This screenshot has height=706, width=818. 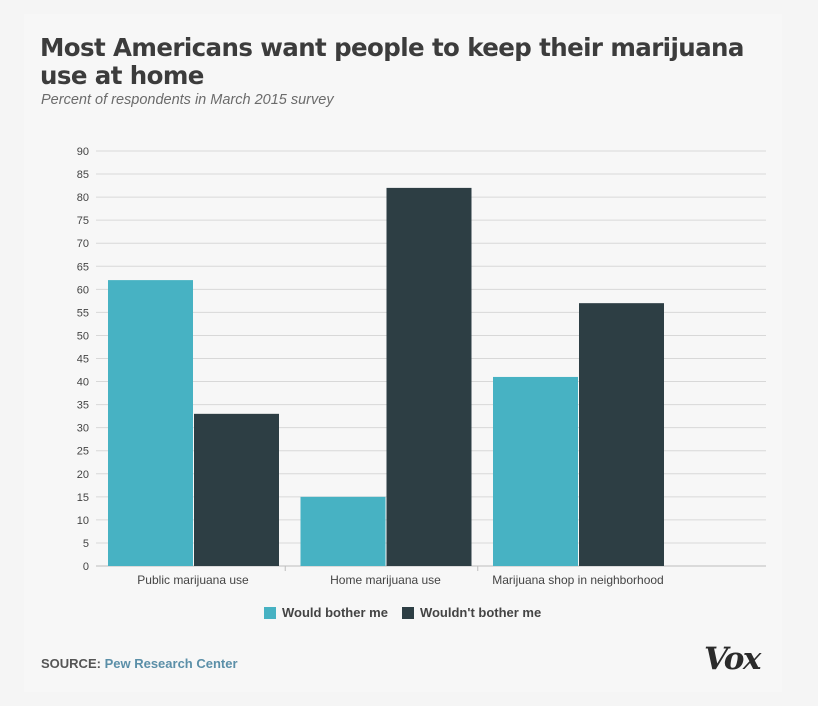 What do you see at coordinates (83, 175) in the screenshot?
I see `y-tick-label: 85` at bounding box center [83, 175].